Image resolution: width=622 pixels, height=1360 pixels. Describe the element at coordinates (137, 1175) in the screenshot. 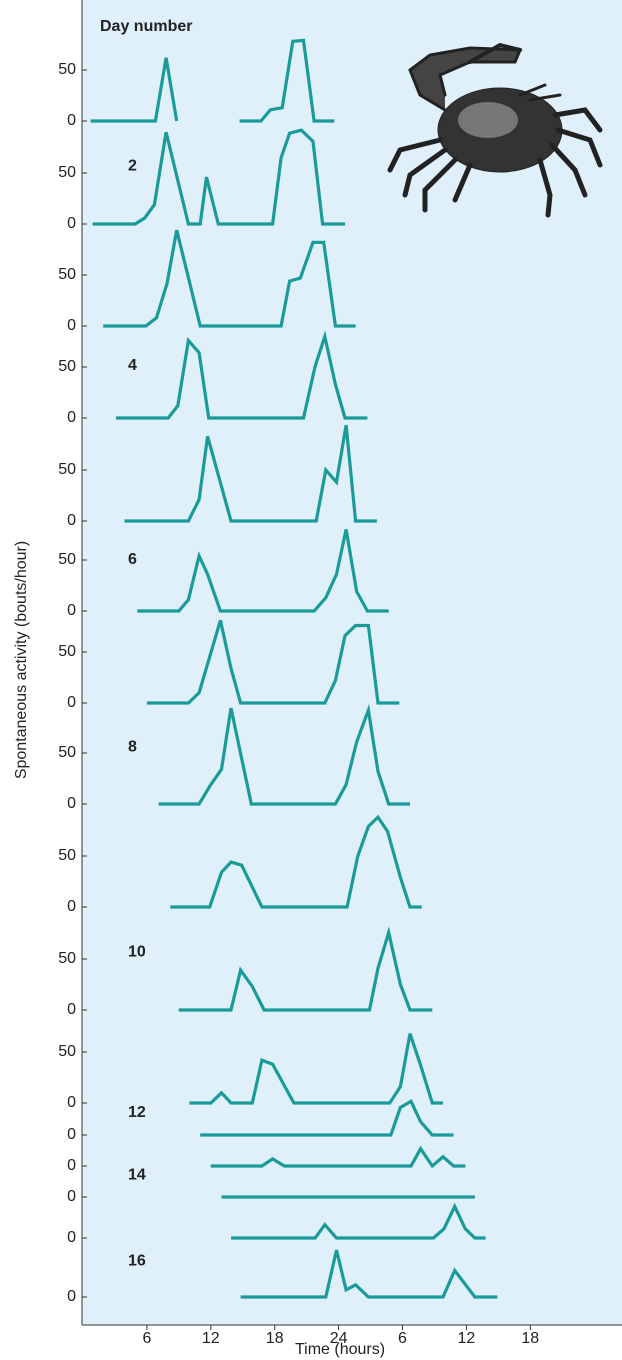

I see `day-label: 14` at that location.